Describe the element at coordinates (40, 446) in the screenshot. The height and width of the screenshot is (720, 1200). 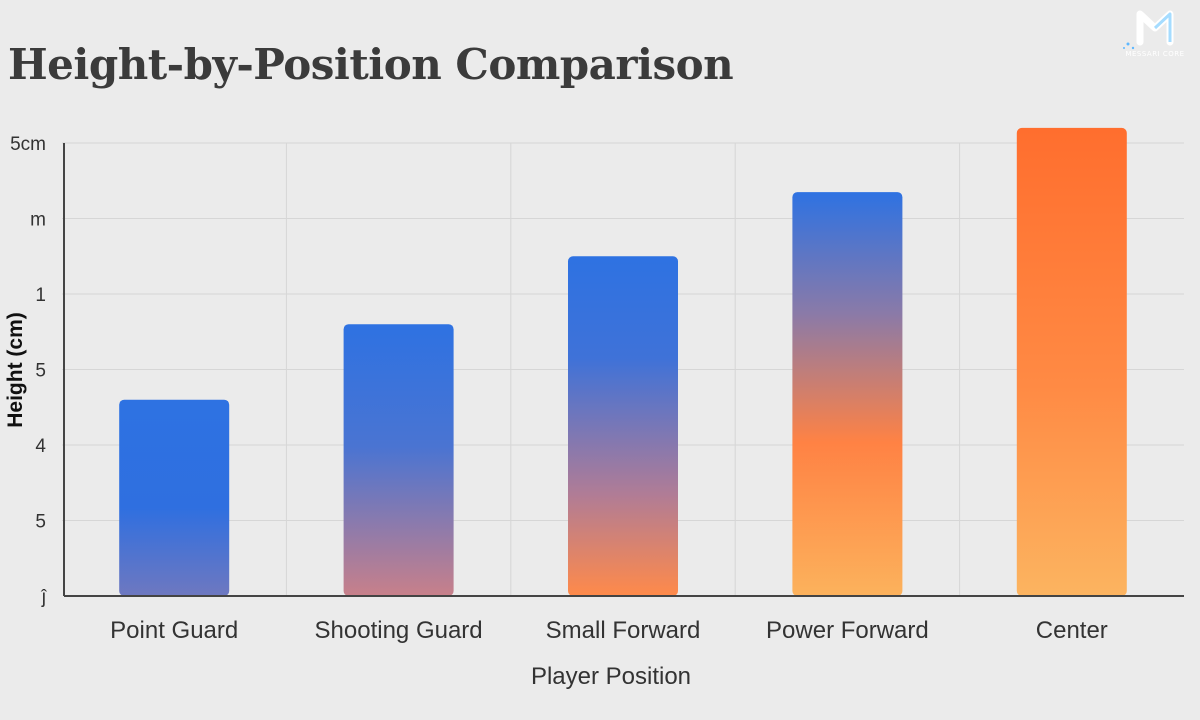
I see `y-tick-label: 4` at that location.